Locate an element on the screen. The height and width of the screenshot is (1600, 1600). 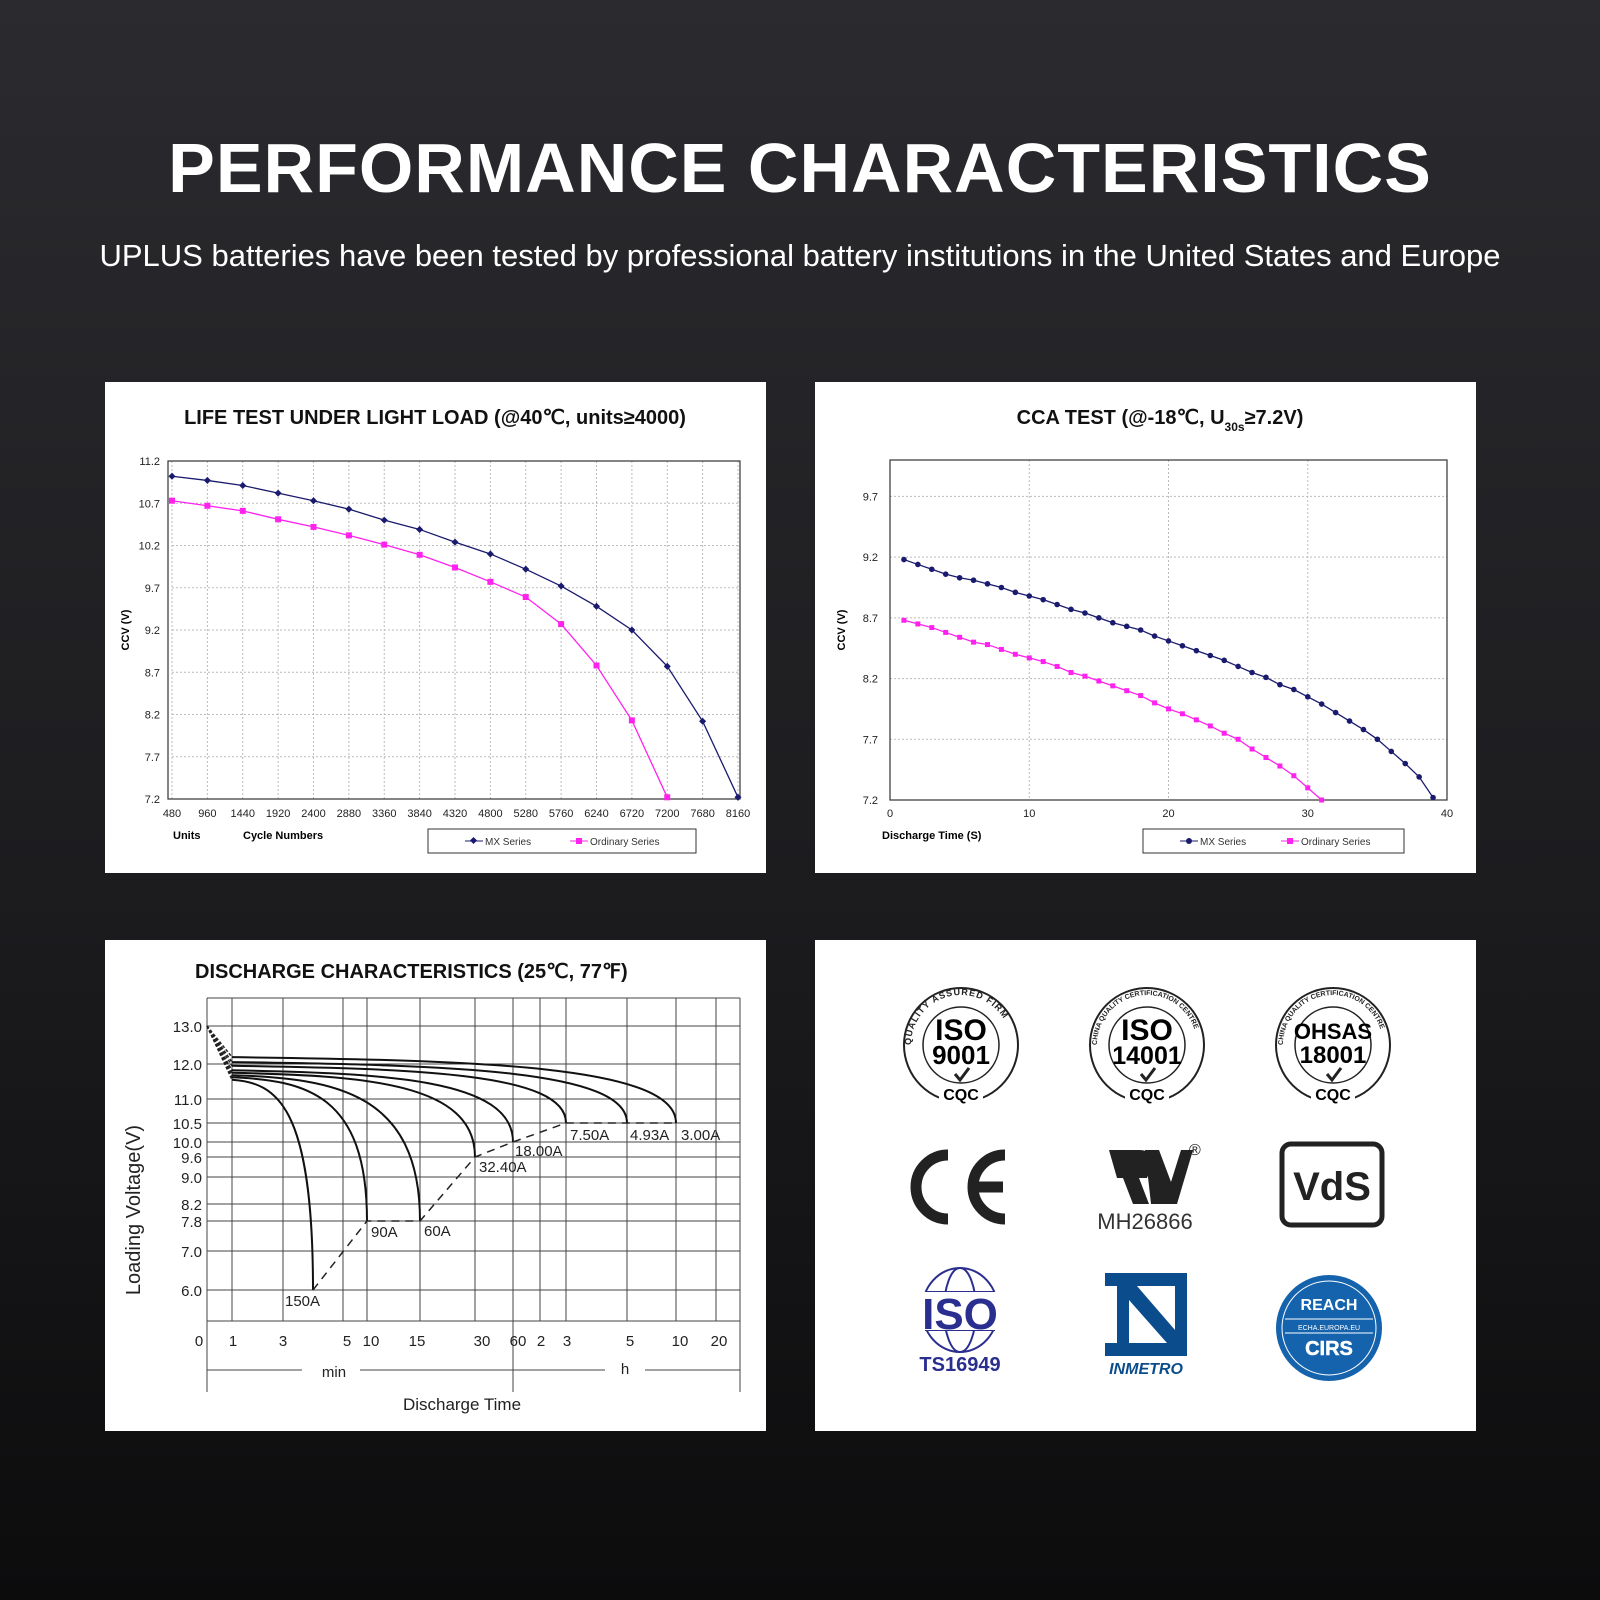
inmetro-logo: INMETRO is located at coordinates (1146, 1325).